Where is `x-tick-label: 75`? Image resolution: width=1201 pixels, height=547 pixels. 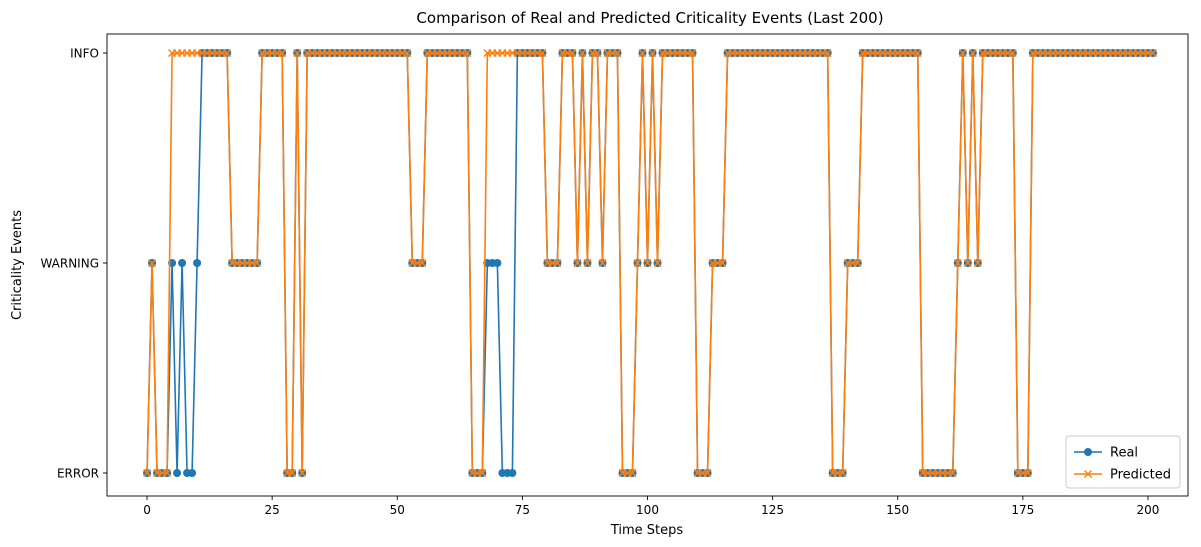 x-tick-label: 75 is located at coordinates (522, 510).